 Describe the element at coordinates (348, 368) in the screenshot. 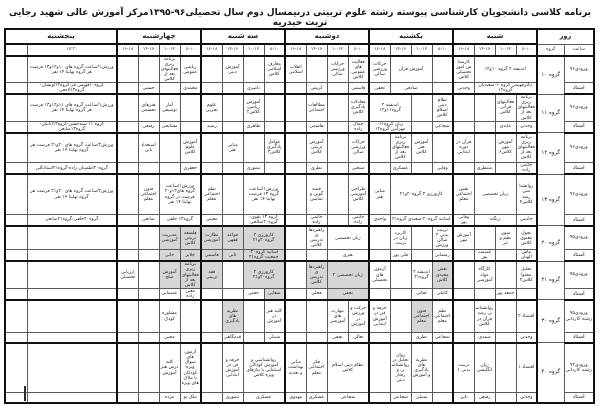

I see `schedule-cell: نظام دینی اسلام کلاس` at that location.